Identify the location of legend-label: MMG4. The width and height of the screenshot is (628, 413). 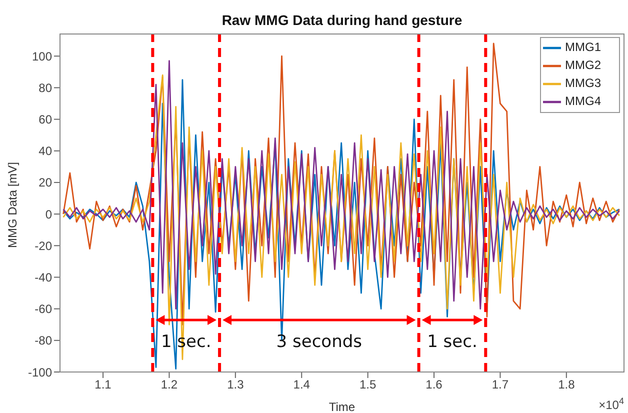
(583, 101).